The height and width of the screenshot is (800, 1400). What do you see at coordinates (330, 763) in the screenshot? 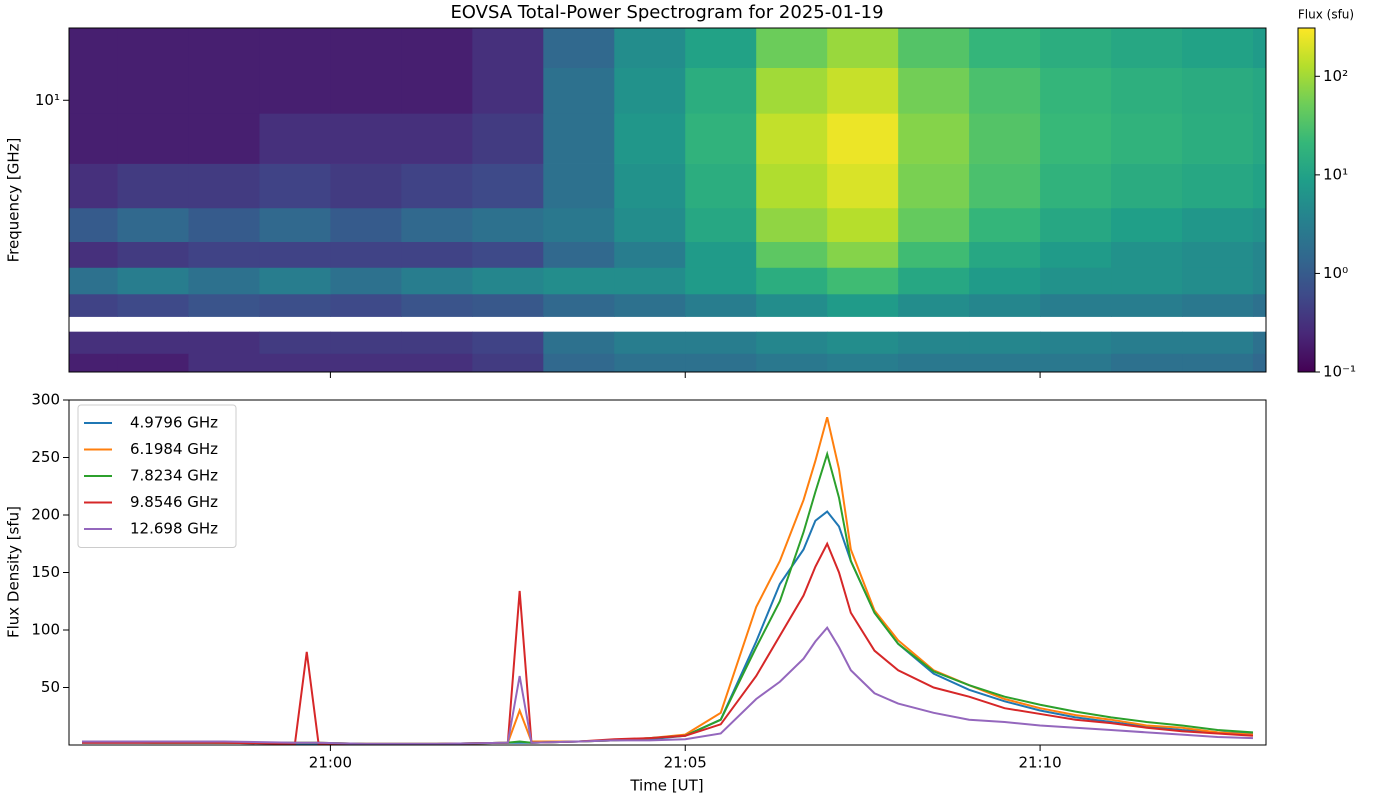
I see `x-tick-label: 21:00` at bounding box center [330, 763].